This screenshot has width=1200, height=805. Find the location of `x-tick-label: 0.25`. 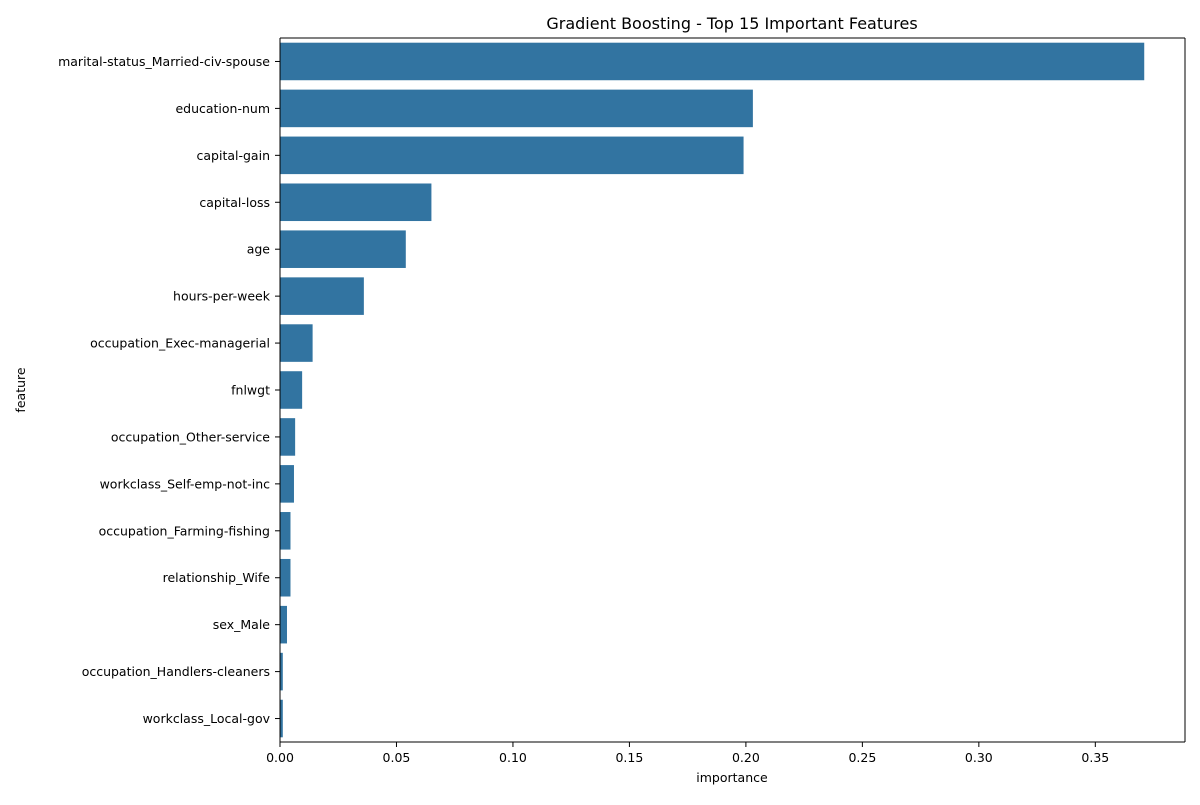

x-tick-label: 0.25 is located at coordinates (862, 757).